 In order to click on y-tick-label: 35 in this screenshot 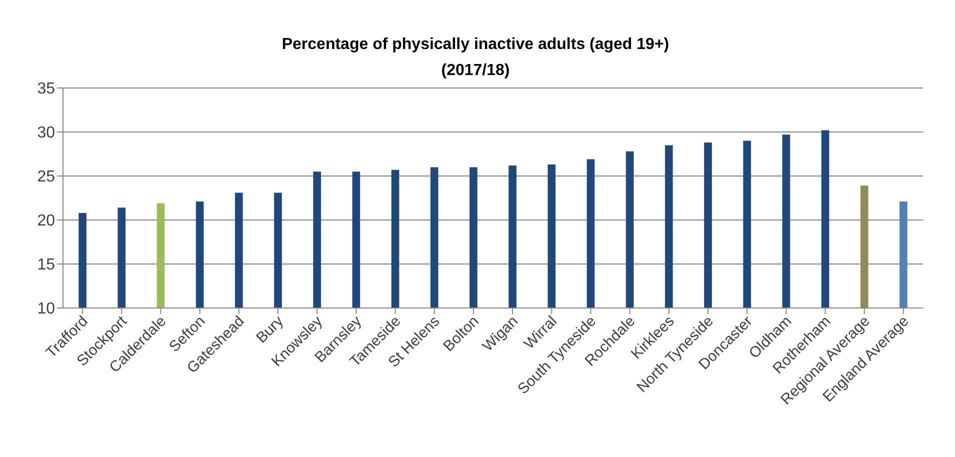, I will do `click(46, 89)`.